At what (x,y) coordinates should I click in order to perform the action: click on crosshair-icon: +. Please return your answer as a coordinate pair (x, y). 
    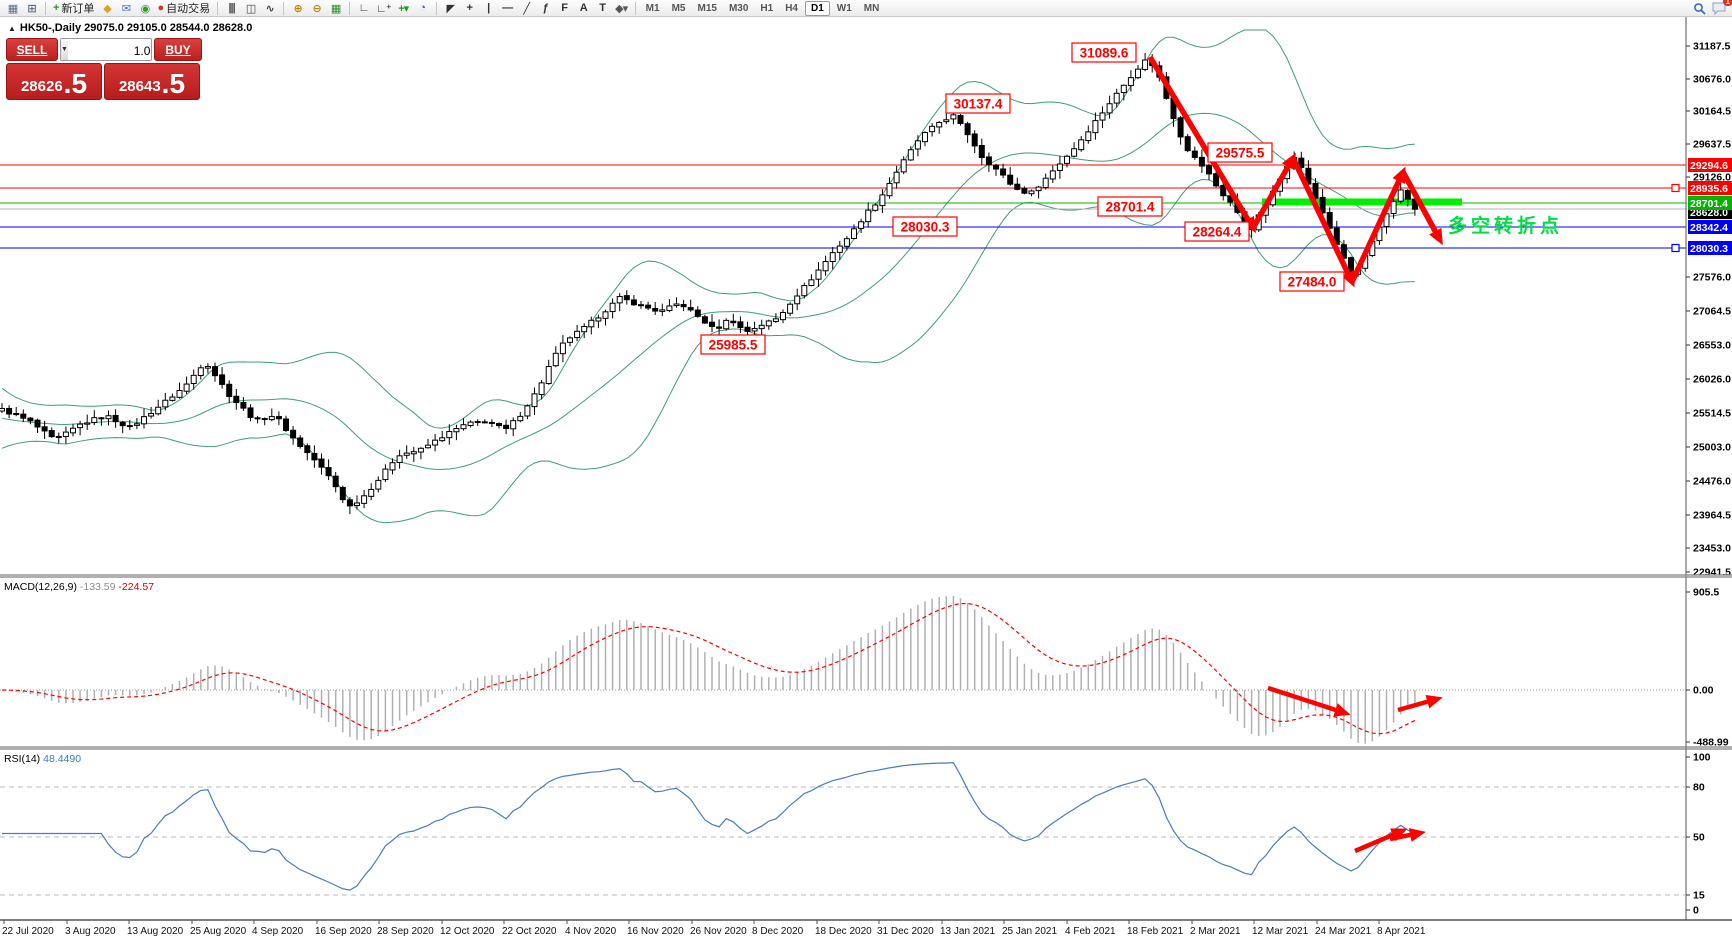
    Looking at the image, I should click on (469, 8).